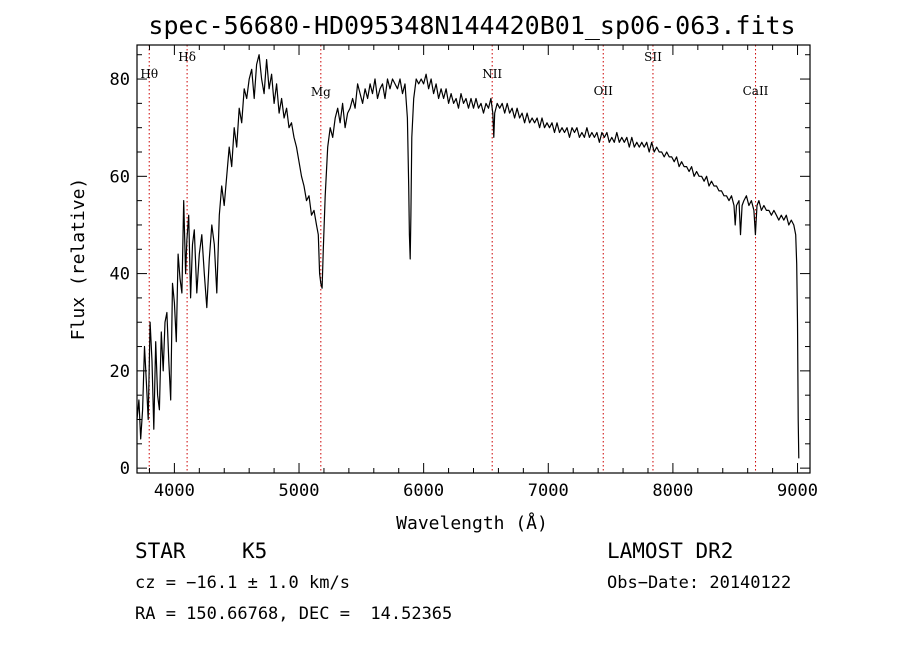 This screenshot has width=900, height=649. I want to click on y-tick-label: 0, so click(125, 469).